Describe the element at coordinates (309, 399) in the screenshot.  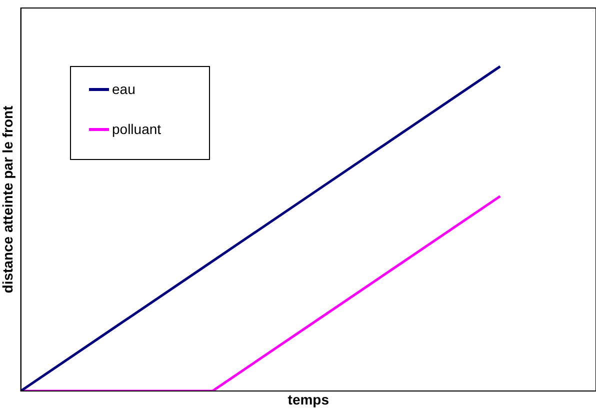
I see `x-axis-title: temps` at that location.